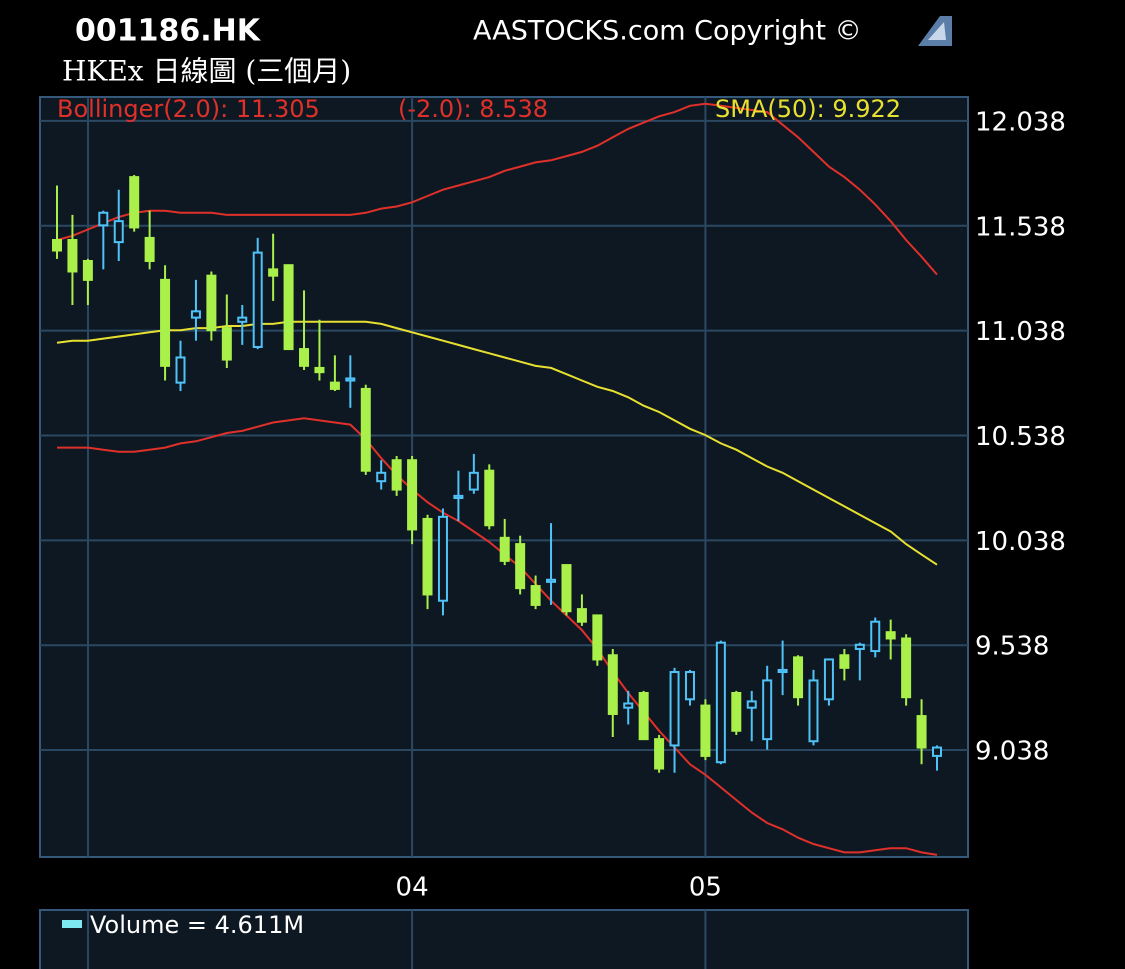 This screenshot has width=1125, height=969. What do you see at coordinates (168, 31) in the screenshot?
I see `chart-title: 001186.HK` at bounding box center [168, 31].